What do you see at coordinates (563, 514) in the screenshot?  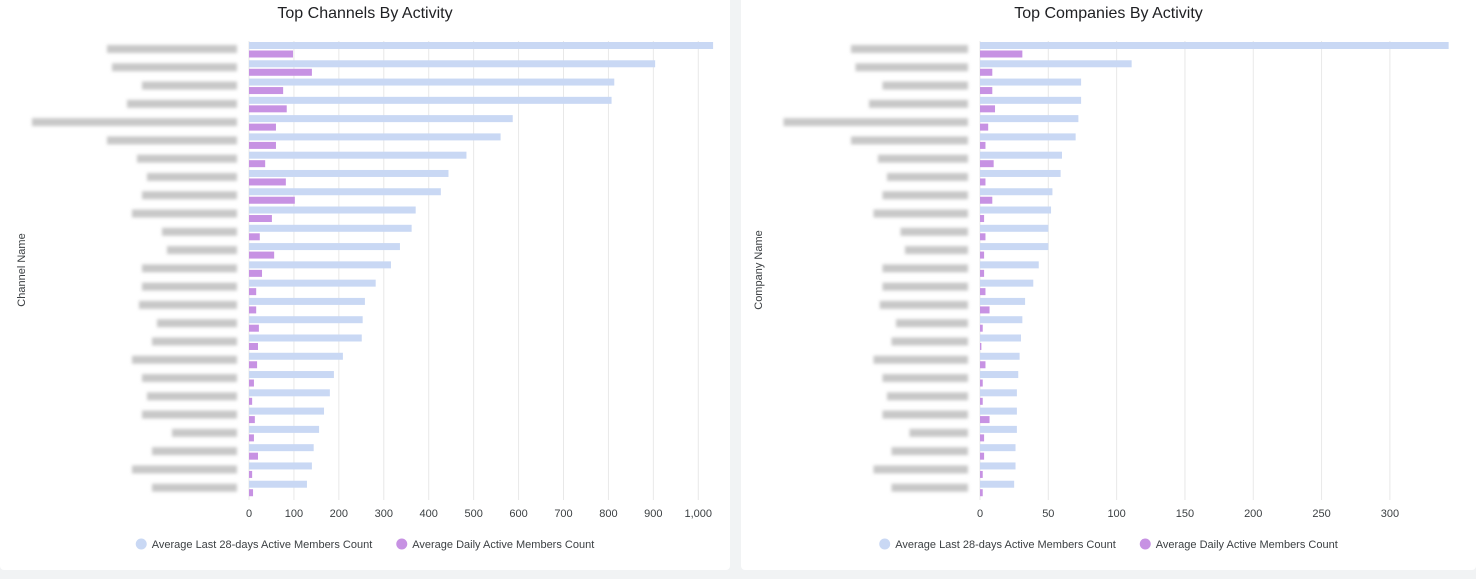 I see `x-tick-label: 700` at bounding box center [563, 514].